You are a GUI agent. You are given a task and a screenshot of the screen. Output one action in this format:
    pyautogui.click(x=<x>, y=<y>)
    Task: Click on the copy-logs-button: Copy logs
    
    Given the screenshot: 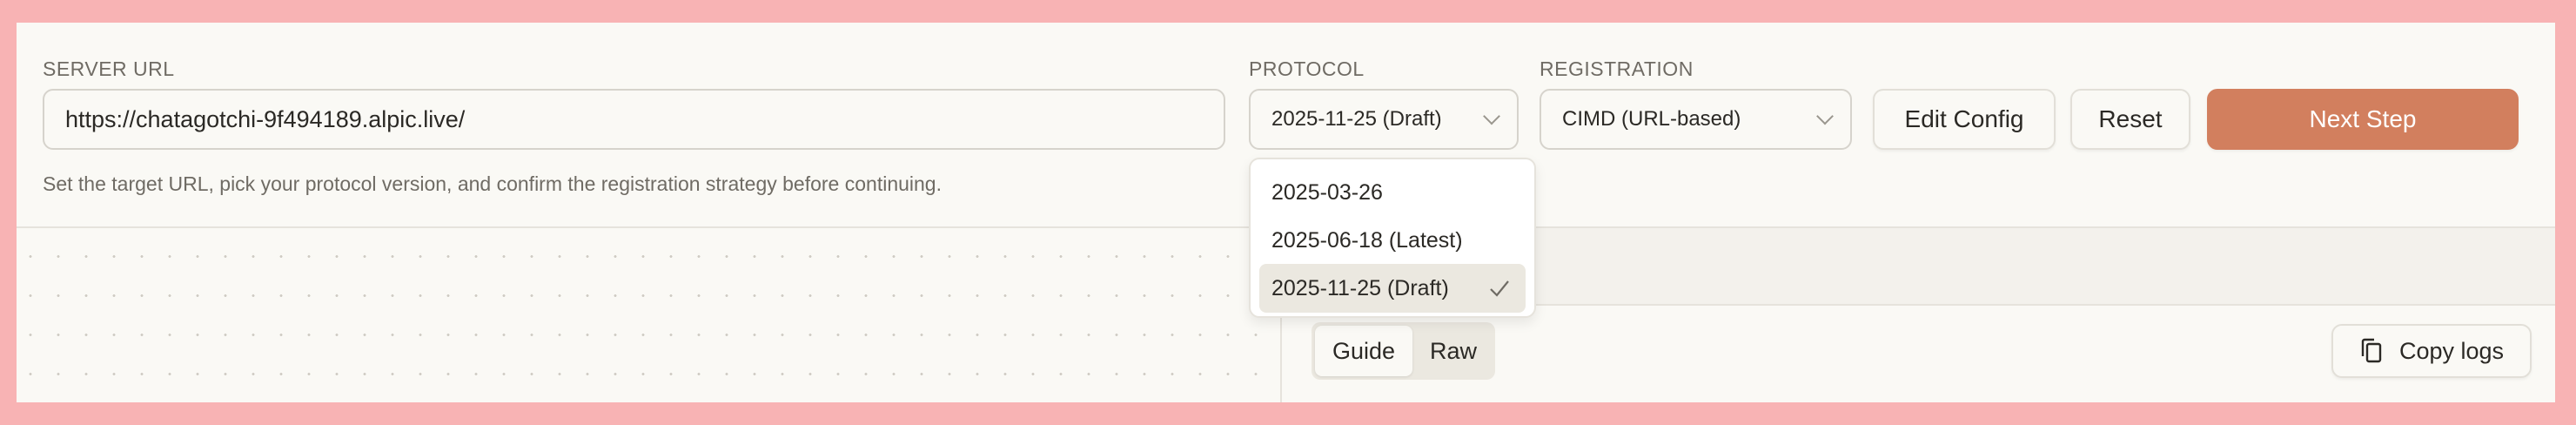 What is the action you would take?
    pyautogui.click(x=2431, y=351)
    